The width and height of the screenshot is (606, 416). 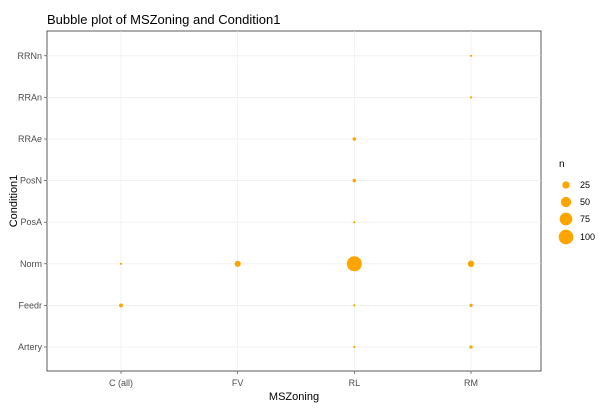 What do you see at coordinates (294, 397) in the screenshot?
I see `x-axis-title: MSZoning` at bounding box center [294, 397].